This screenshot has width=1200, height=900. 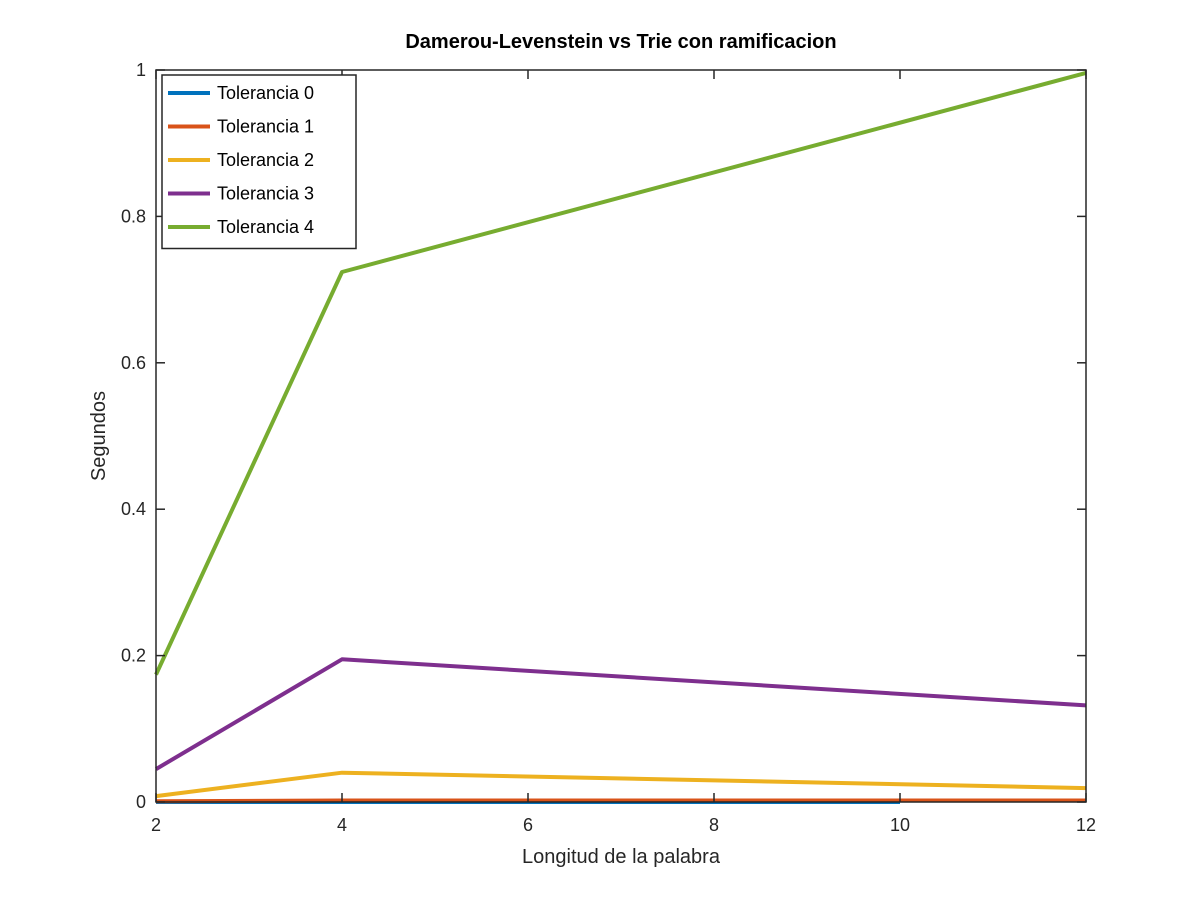 I want to click on x-tick-label: 2, so click(x=156, y=825).